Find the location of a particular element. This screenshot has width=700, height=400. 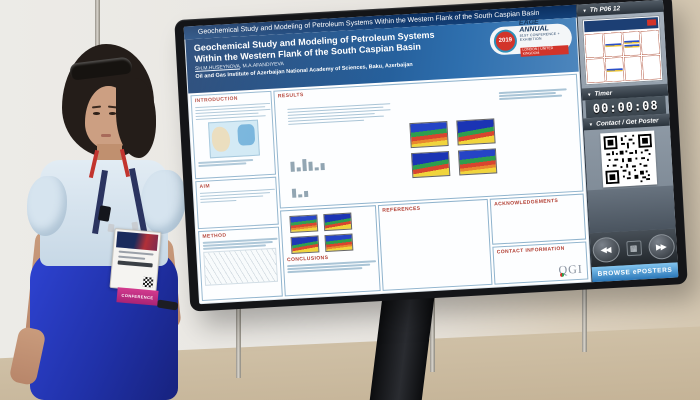

references-panel: REFERENCES is located at coordinates (435, 245).